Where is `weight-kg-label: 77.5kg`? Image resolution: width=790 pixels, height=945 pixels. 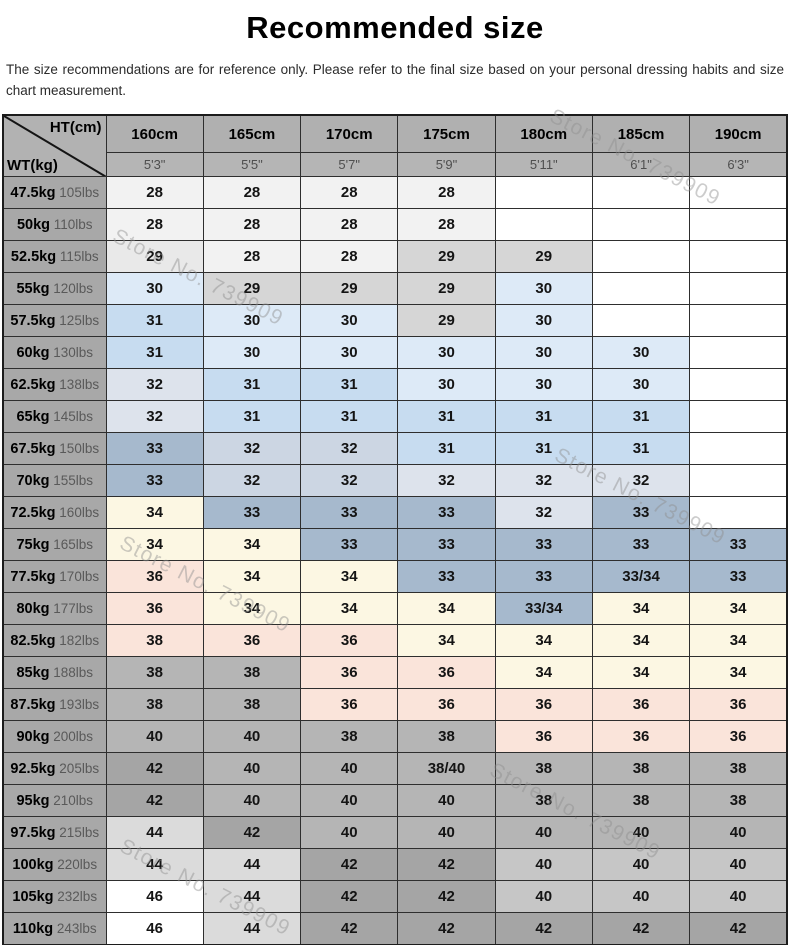
weight-kg-label: 77.5kg is located at coordinates (33, 576).